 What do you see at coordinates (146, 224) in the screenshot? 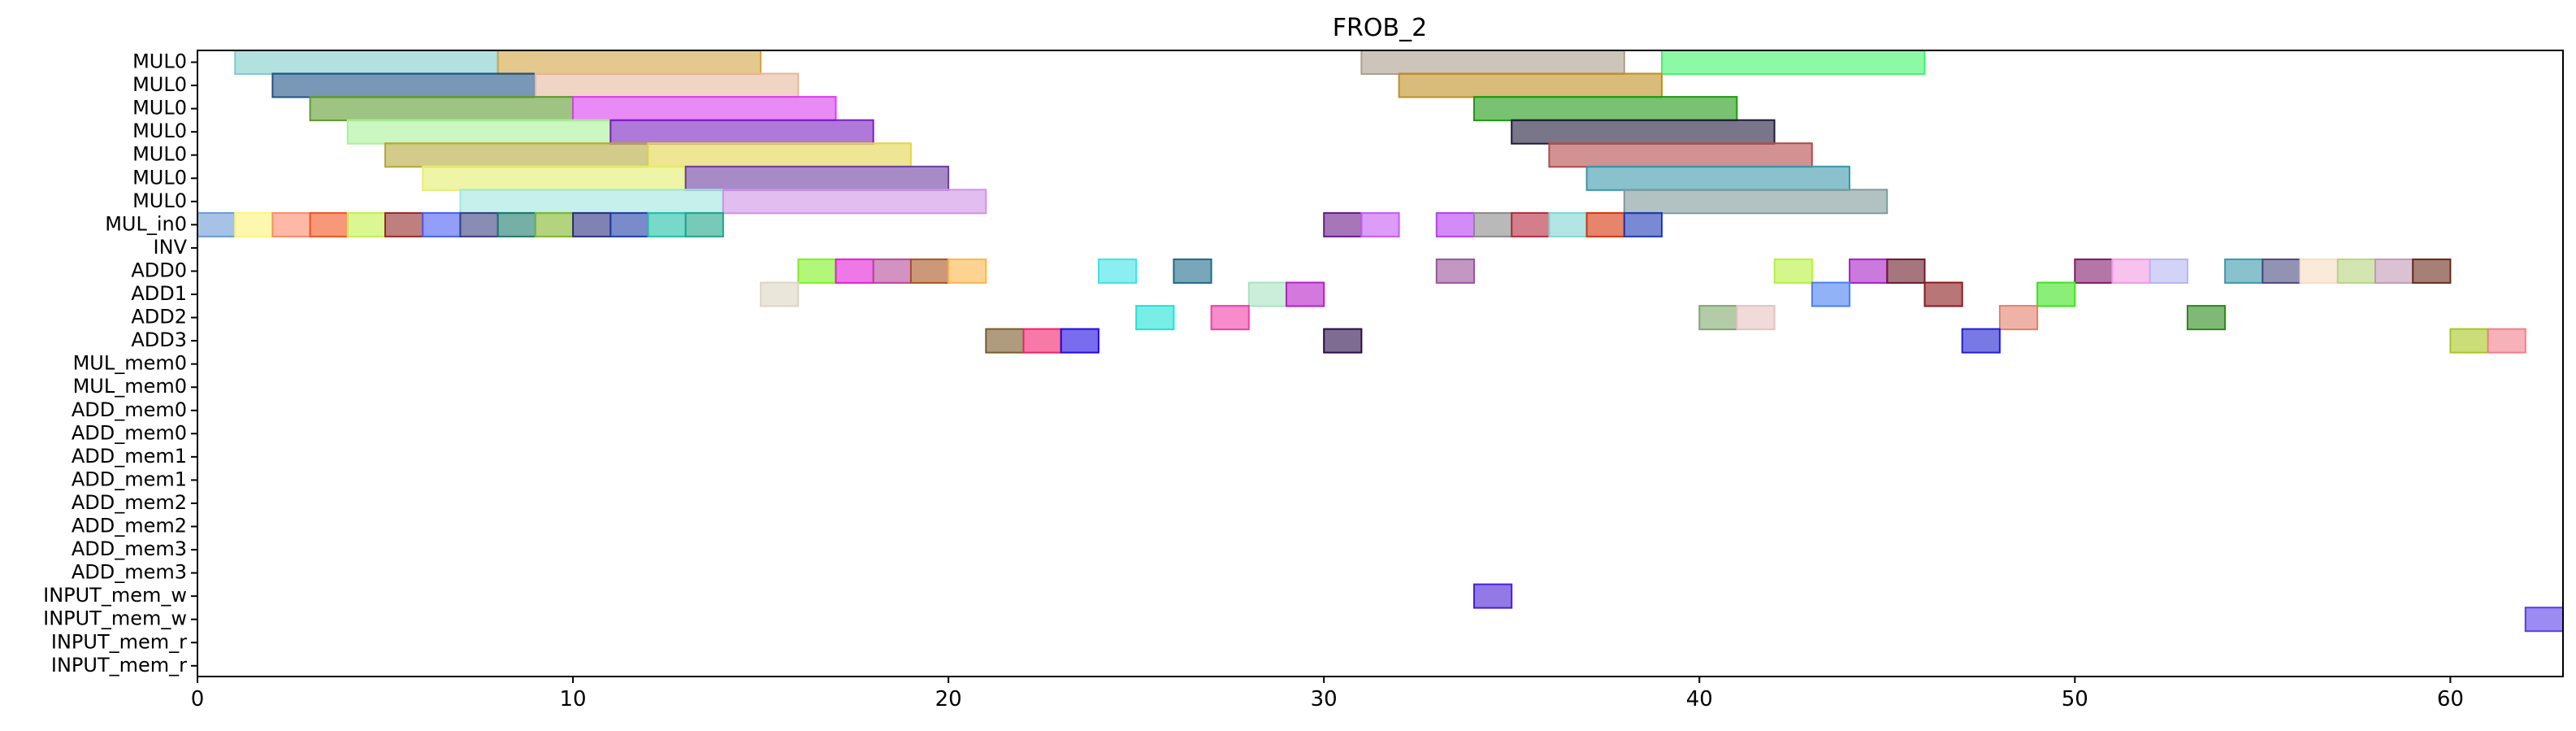
I see `y-tick-label: MUL_in0` at bounding box center [146, 224].